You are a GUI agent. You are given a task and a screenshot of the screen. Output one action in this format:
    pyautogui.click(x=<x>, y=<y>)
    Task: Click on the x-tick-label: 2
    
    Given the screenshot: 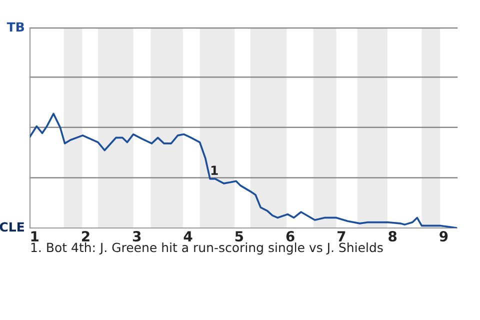 What is the action you would take?
    pyautogui.click(x=86, y=236)
    